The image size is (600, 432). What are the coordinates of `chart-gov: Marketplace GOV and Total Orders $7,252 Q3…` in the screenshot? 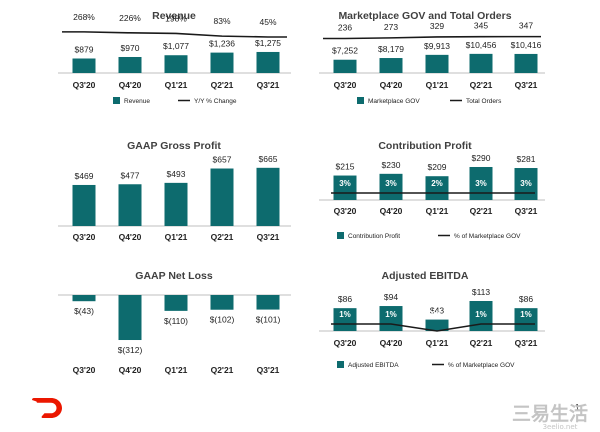 It's located at (432, 57).